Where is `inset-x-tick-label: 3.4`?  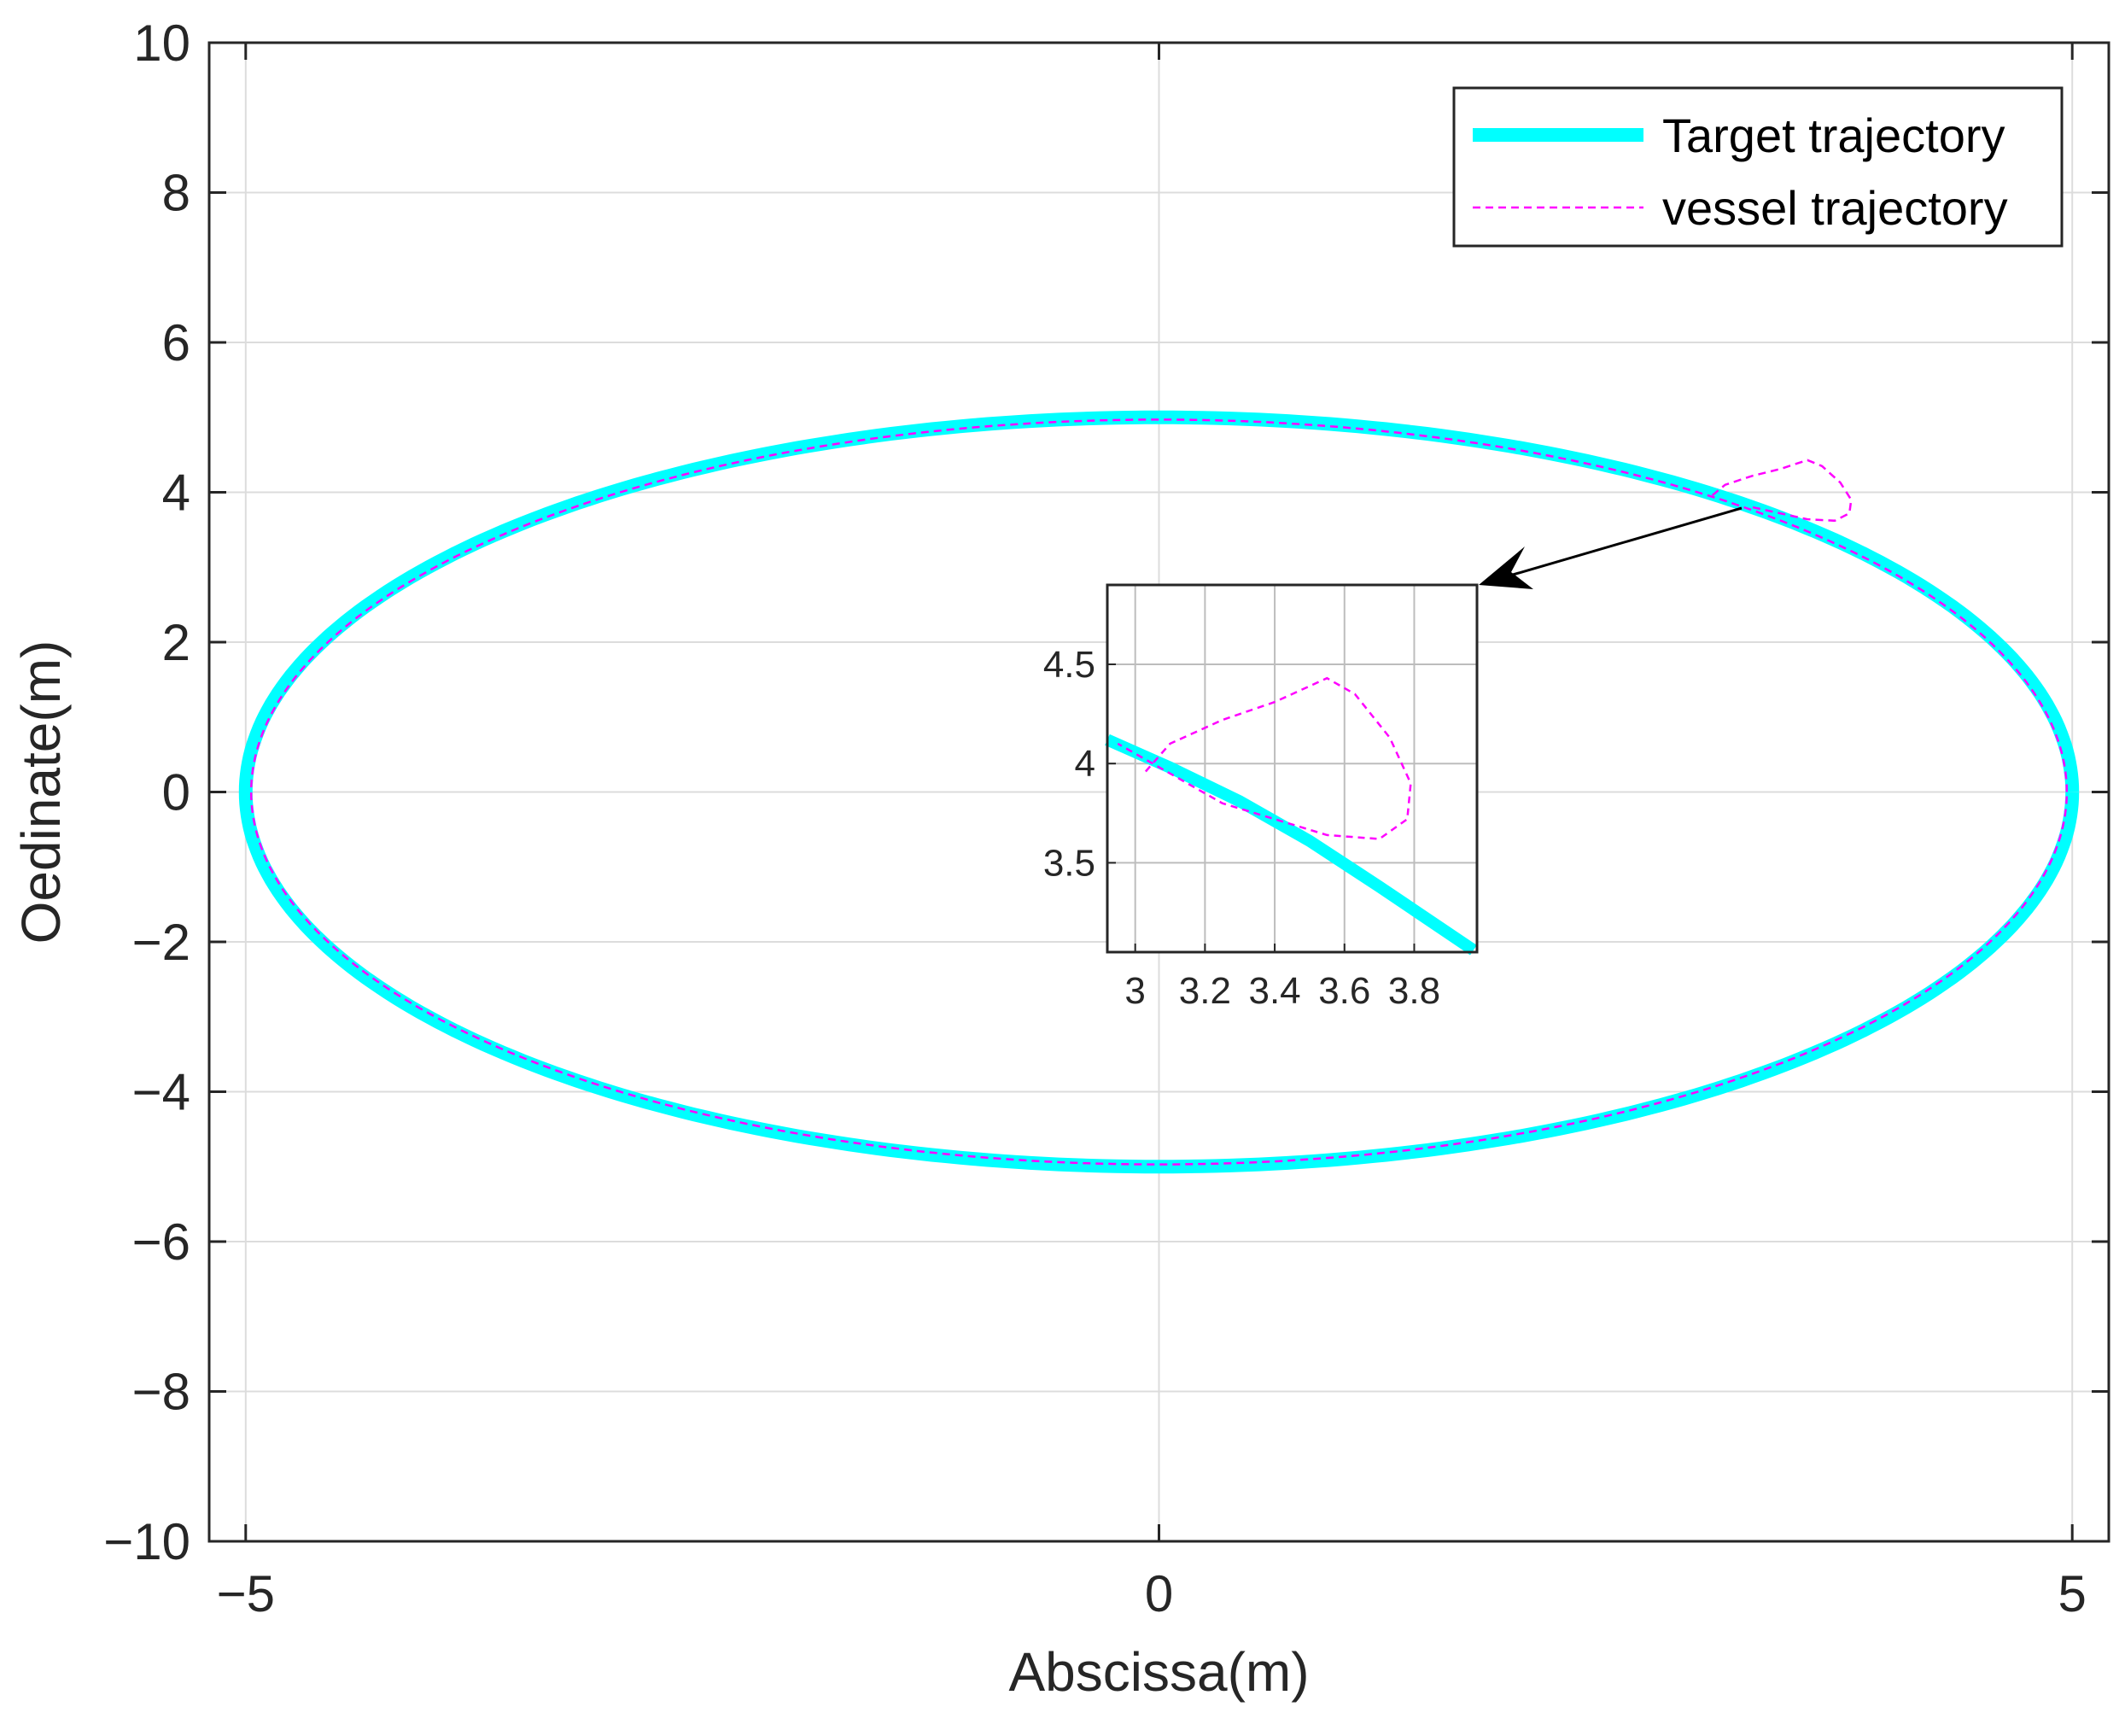 inset-x-tick-label: 3.4 is located at coordinates (1274, 991).